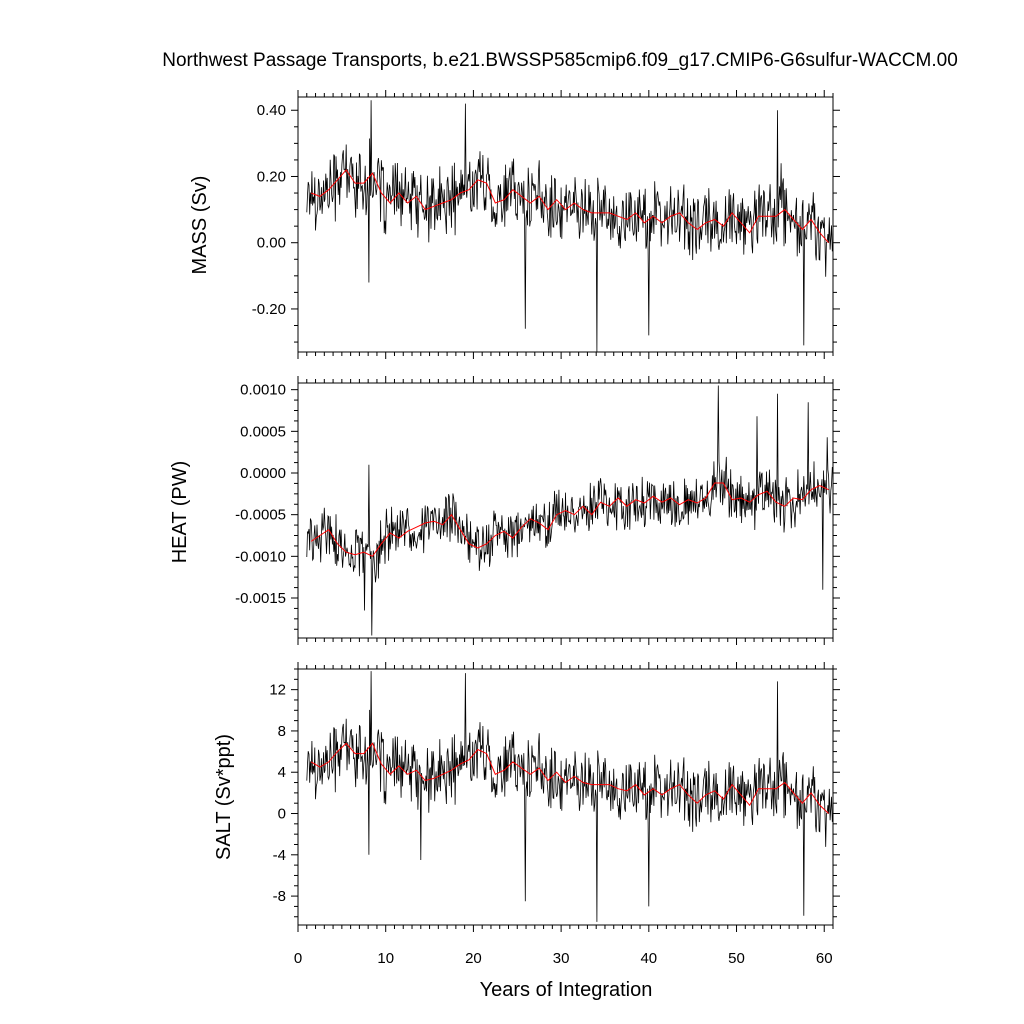  What do you see at coordinates (736, 958) in the screenshot?
I see `x-tick-label: 50` at bounding box center [736, 958].